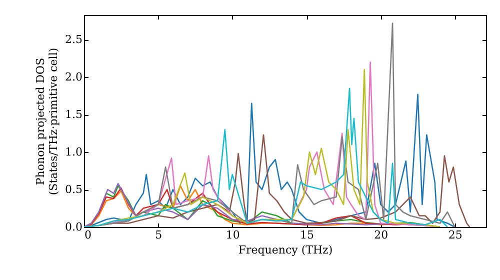 This screenshot has height=280, width=500. I want to click on x-tick-label: 15, so click(307, 235).